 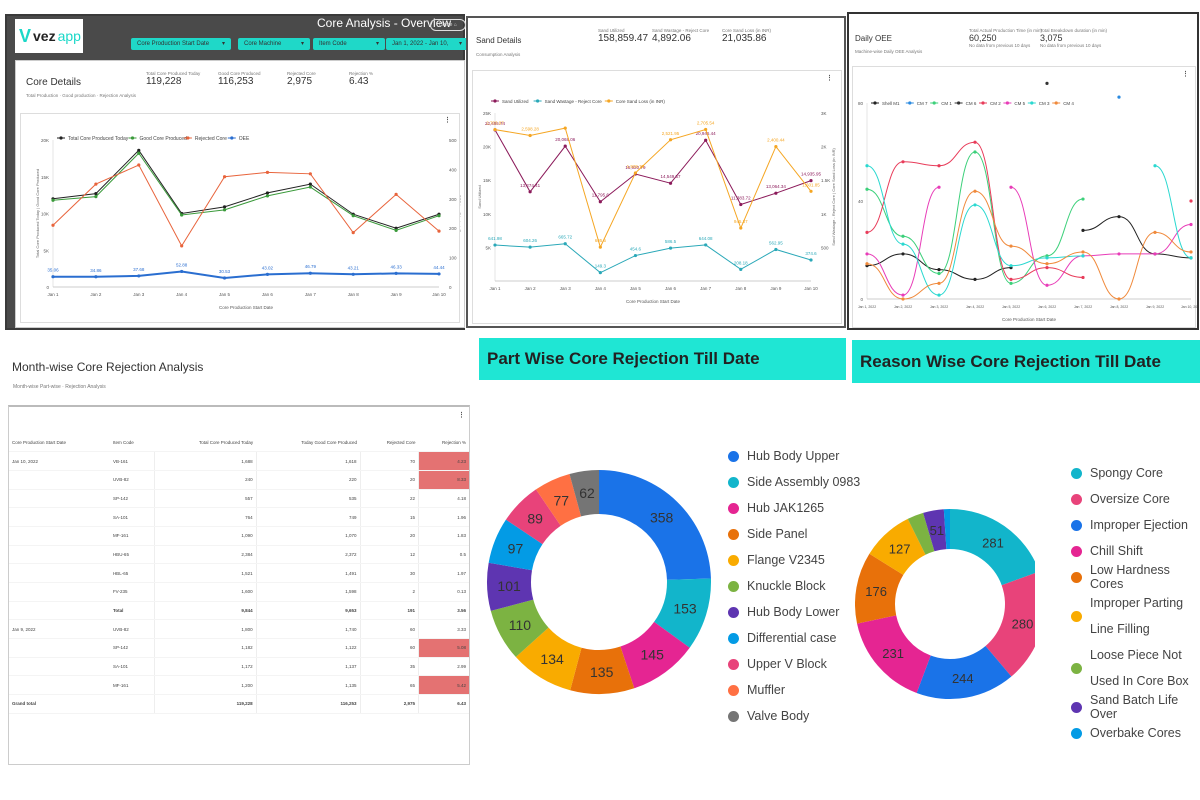 I want to click on x-tick-label: Jan 4, 2022, so click(x=975, y=307).